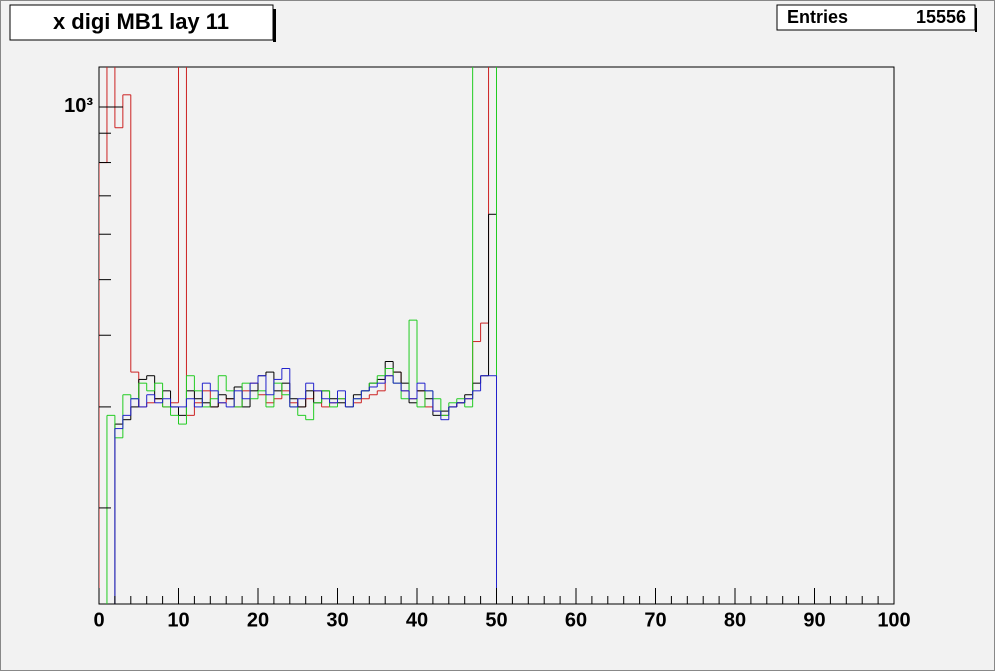 This screenshot has width=995, height=671. I want to click on x-tick-label: 10, so click(178, 620).